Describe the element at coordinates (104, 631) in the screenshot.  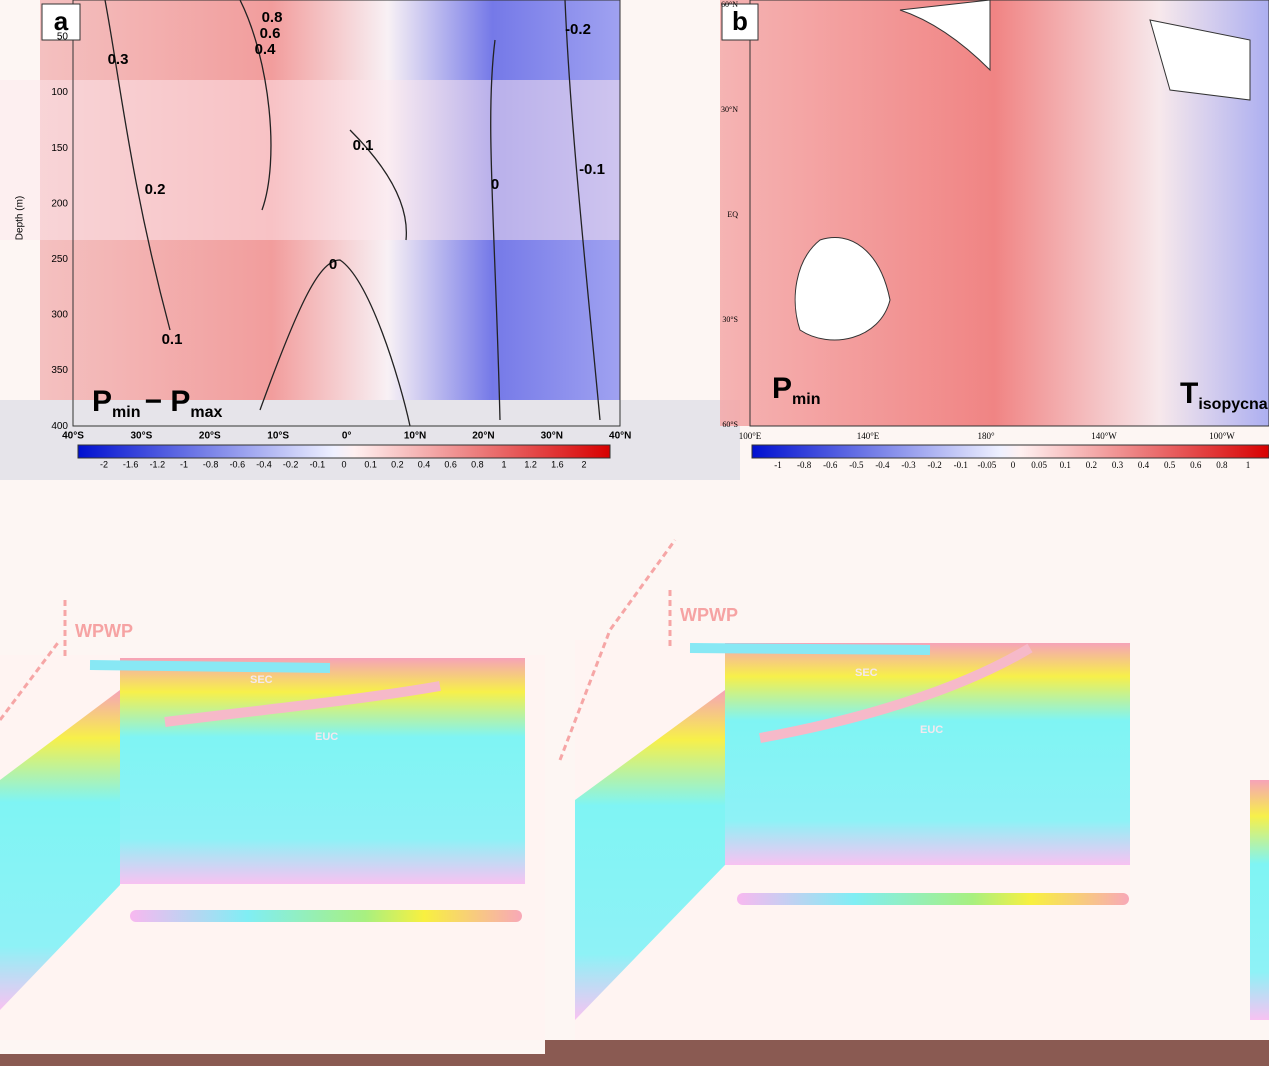
I see `current-label: WPWP` at that location.